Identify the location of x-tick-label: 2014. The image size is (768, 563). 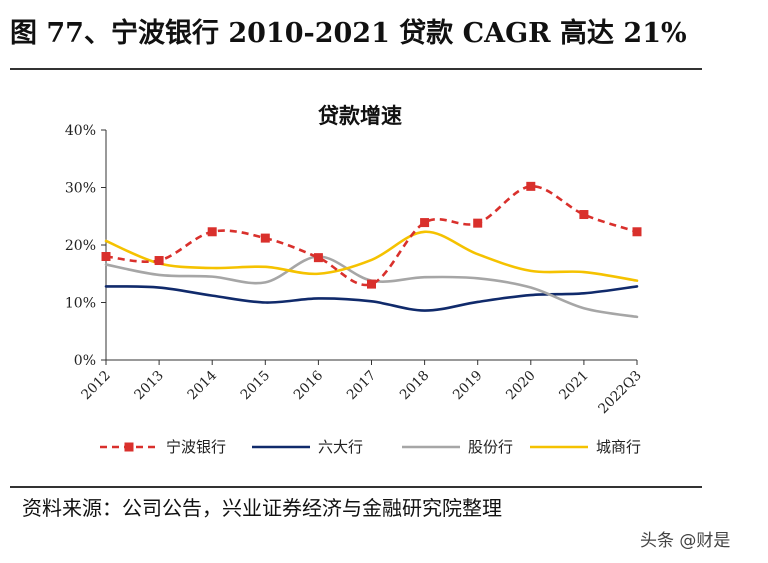
(202, 386).